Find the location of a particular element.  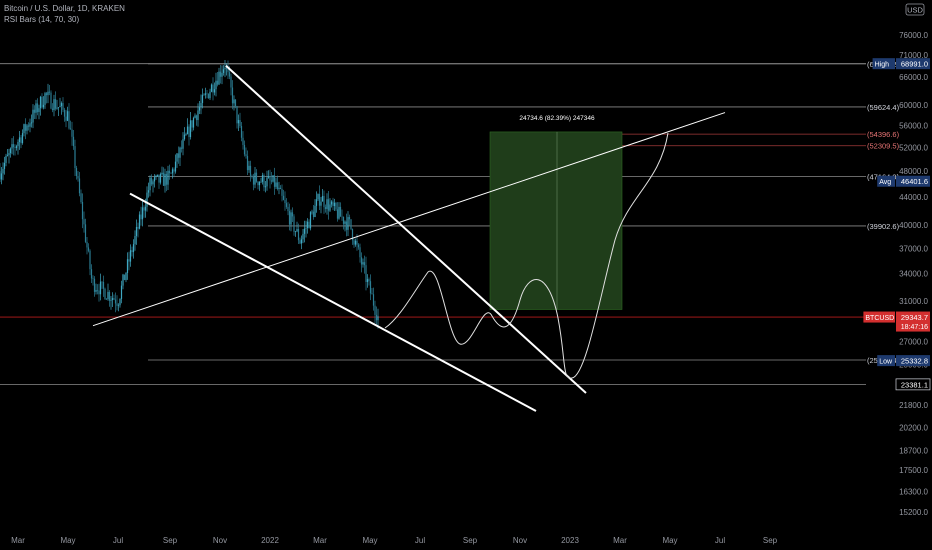

badge-tag: BTCUSD is located at coordinates (879, 318).